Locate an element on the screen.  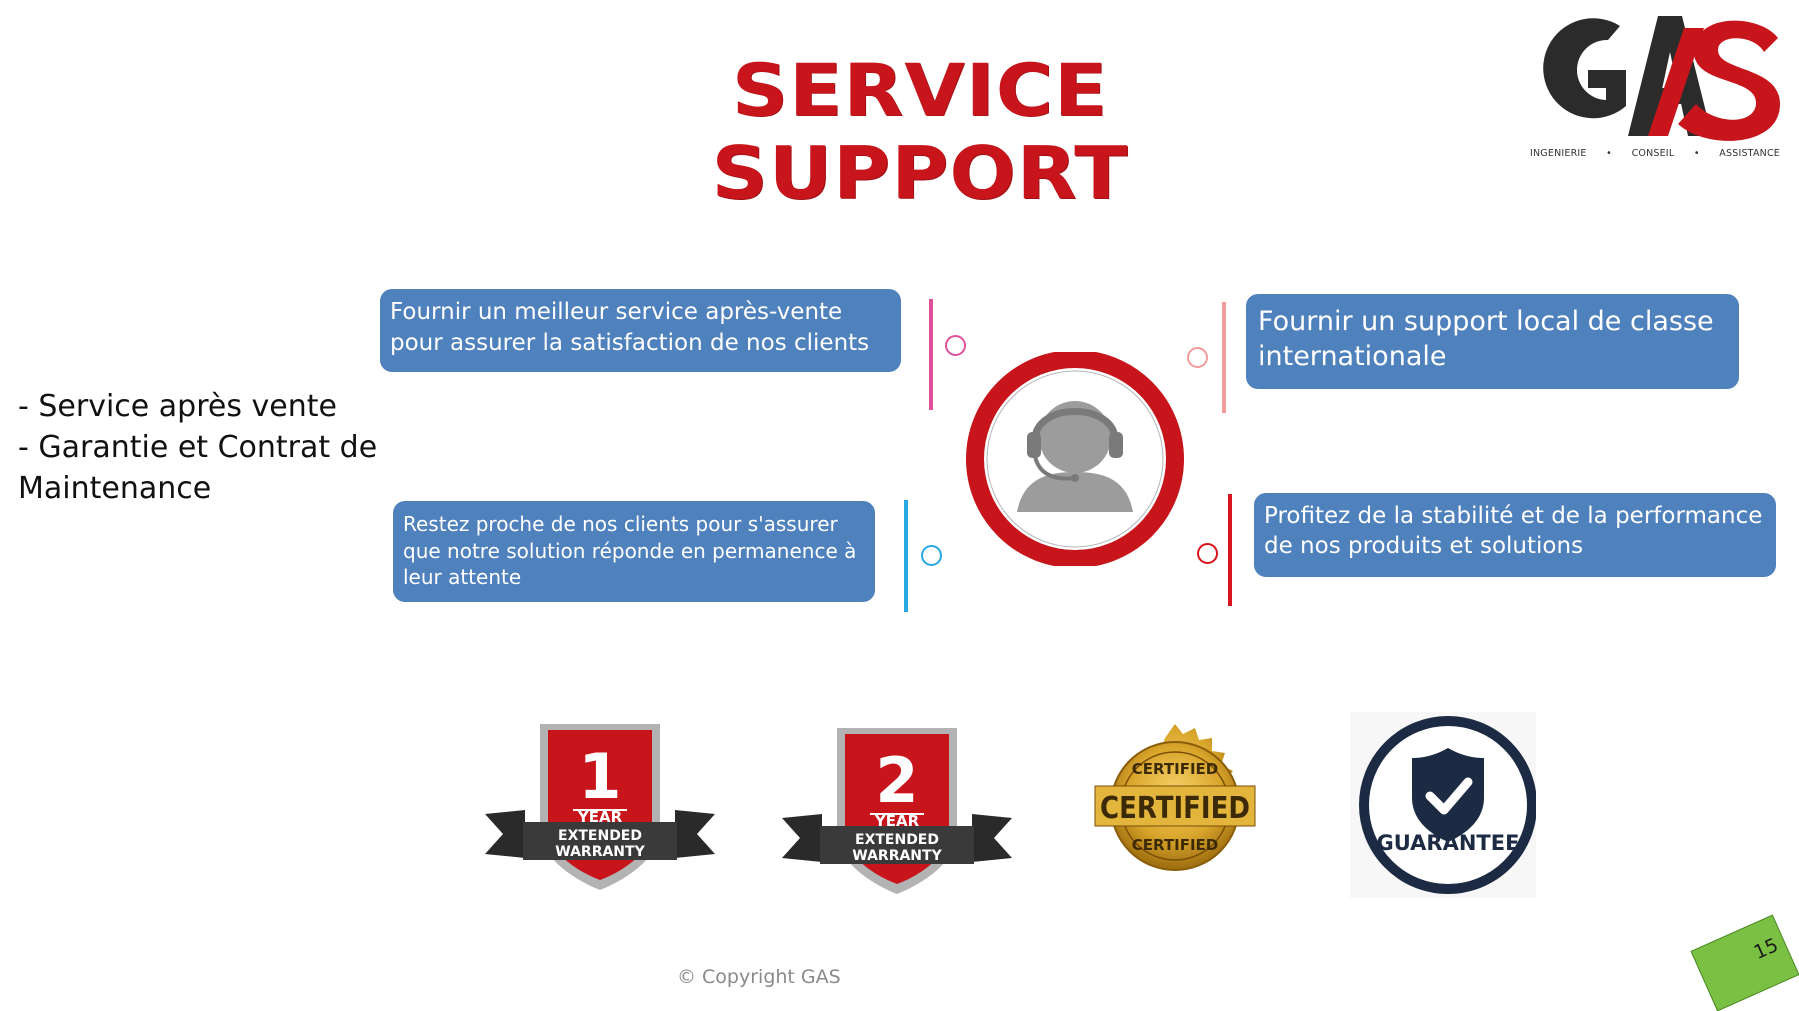
page-number-box is located at coordinates (1744, 962).